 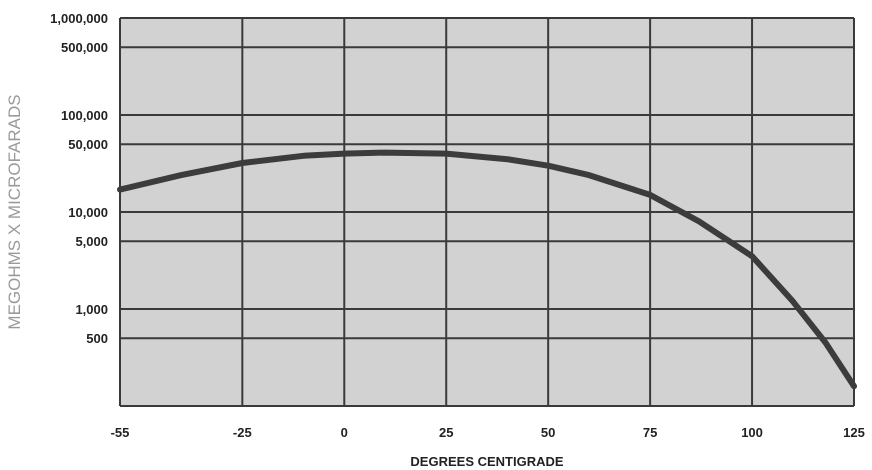 What do you see at coordinates (84, 115) in the screenshot?
I see `y-tick-label: 100,000` at bounding box center [84, 115].